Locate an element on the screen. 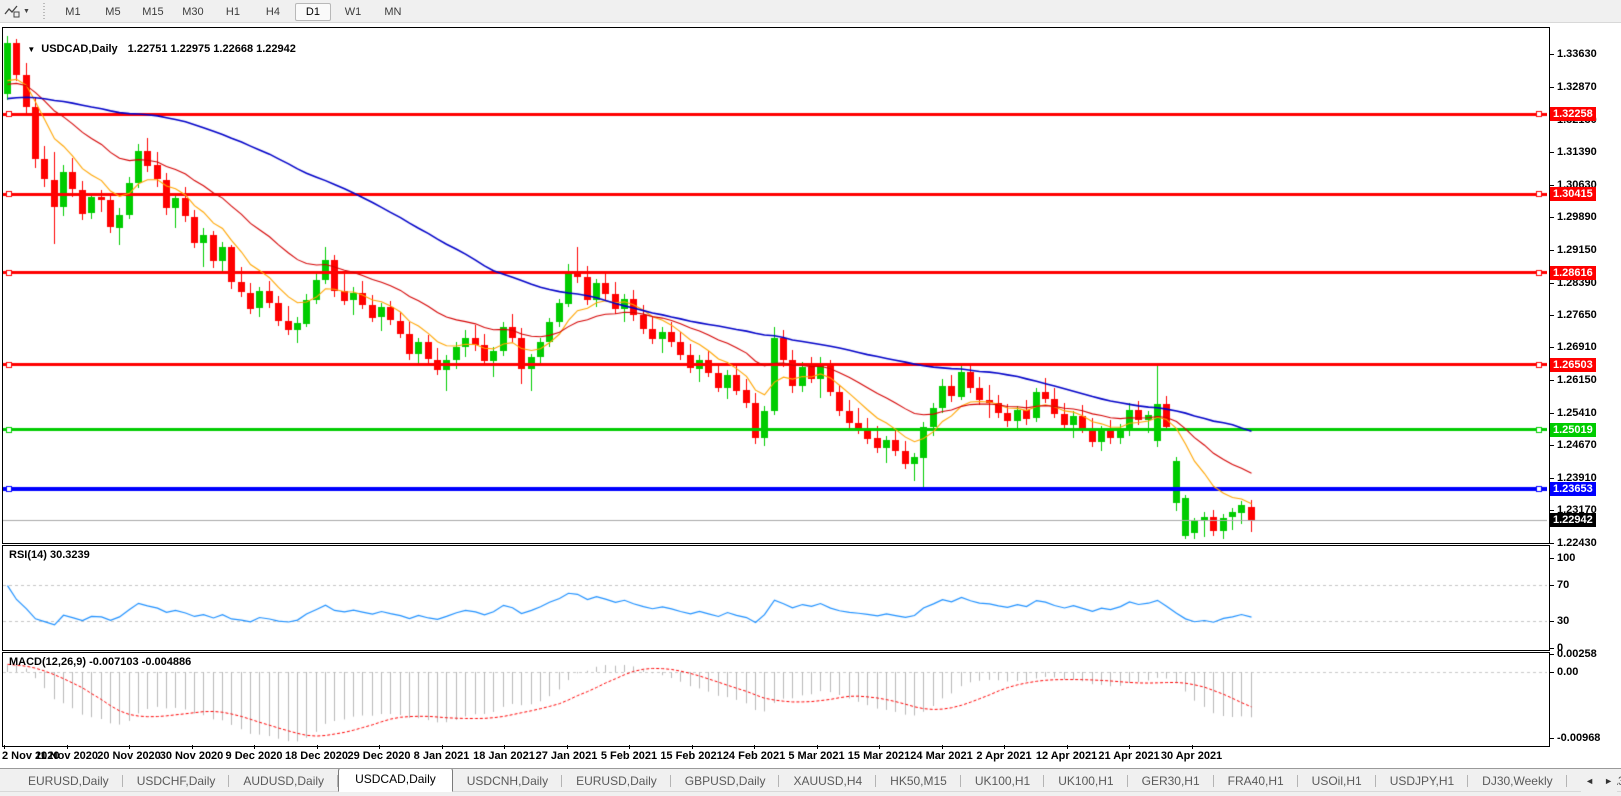 The image size is (1621, 796). date-axis-label: 24 Feb 2021 is located at coordinates (754, 756).